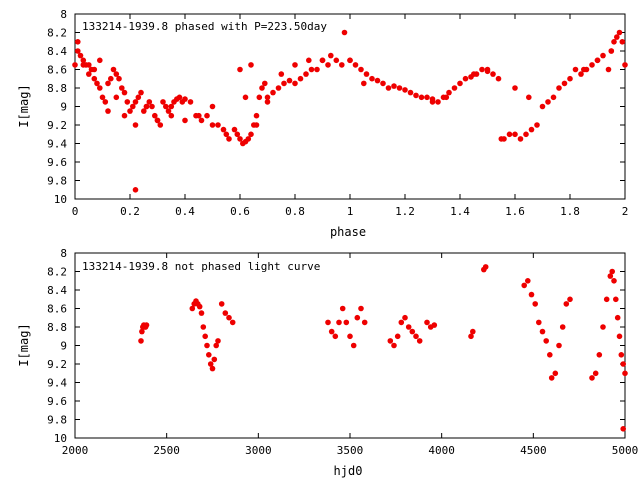 The image size is (640, 480). Describe the element at coordinates (60, 199) in the screenshot. I see `phased-y-tick-label: 10` at that location.